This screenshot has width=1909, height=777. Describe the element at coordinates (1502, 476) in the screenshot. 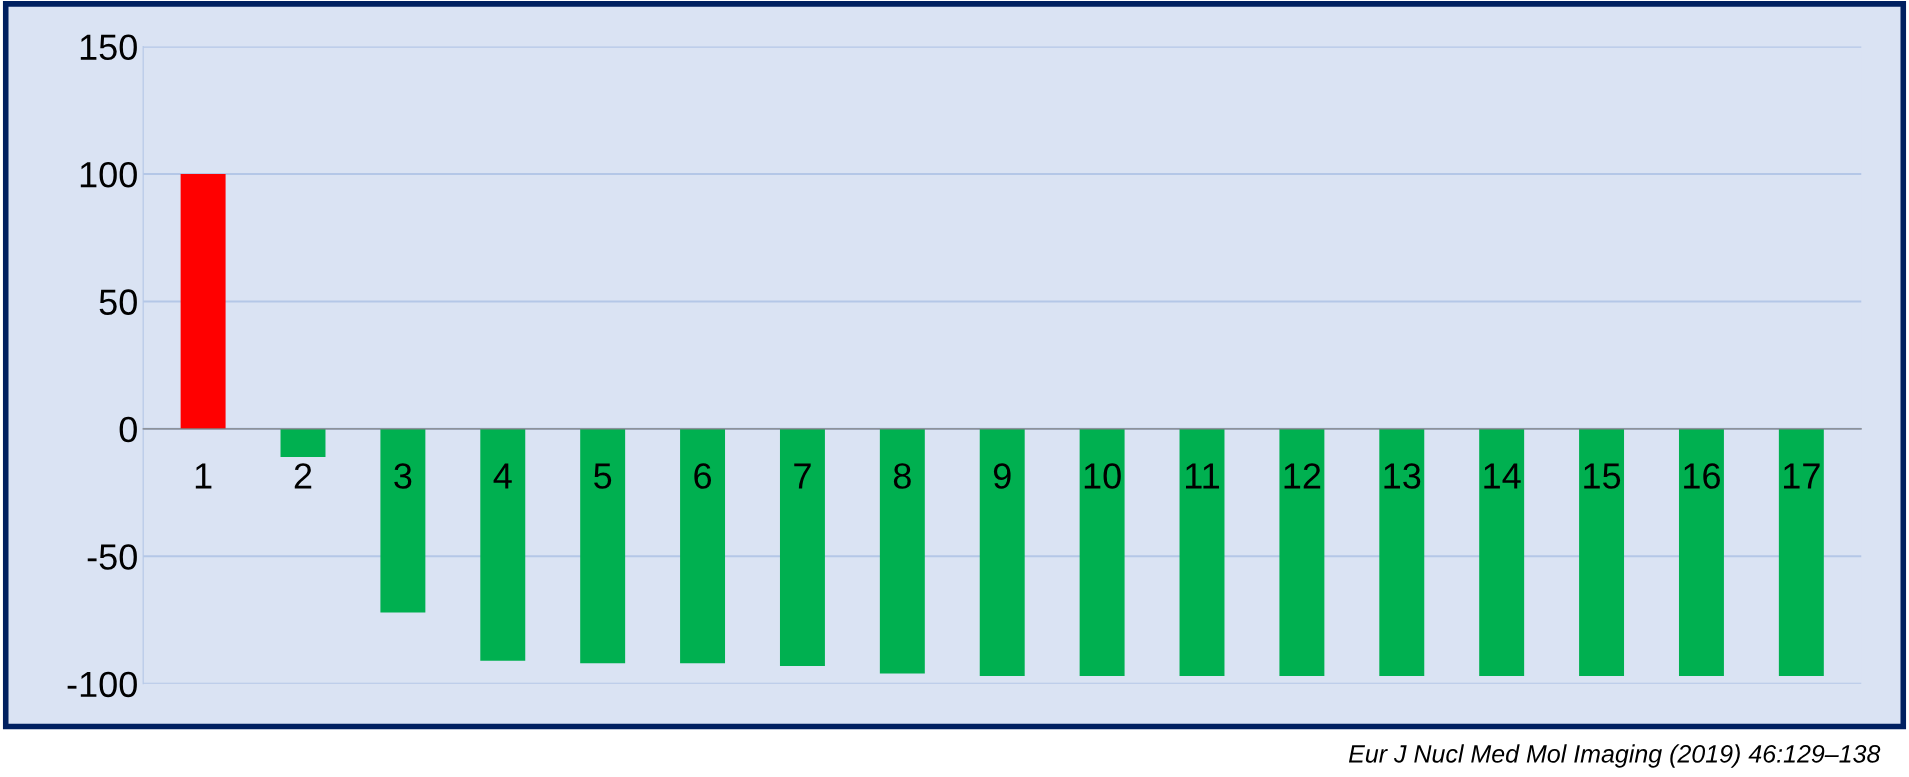

I see `x-tick-label: 14` at that location.